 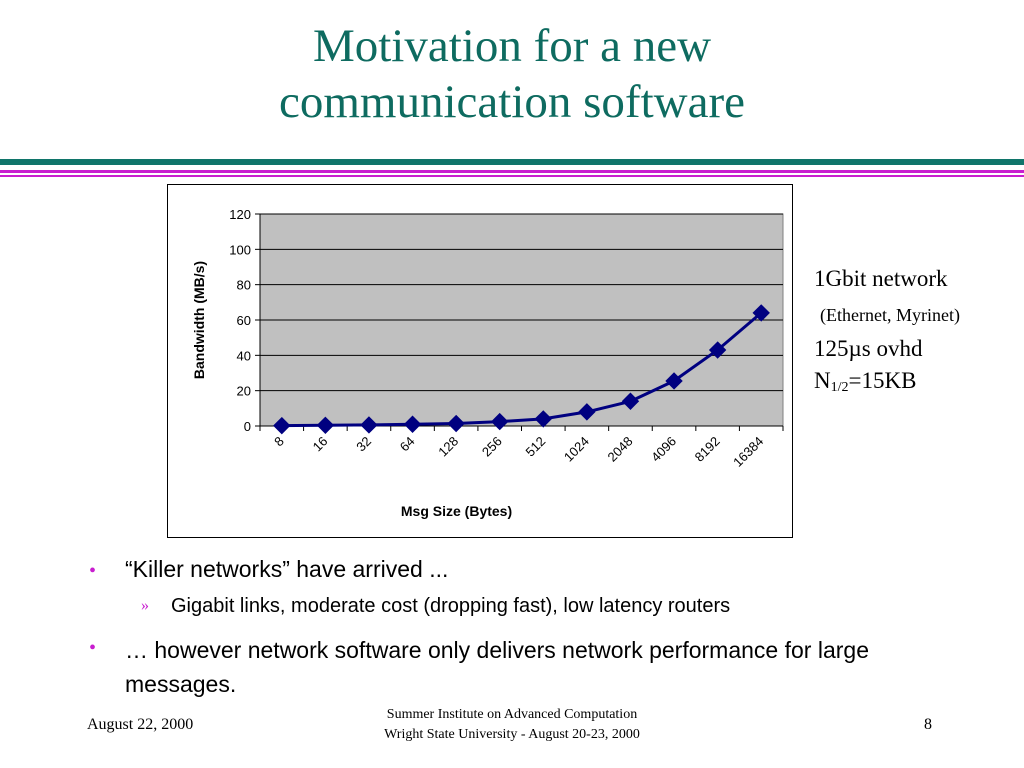 What do you see at coordinates (882, 380) in the screenshot?
I see `note-n-half-post: =15KB` at bounding box center [882, 380].